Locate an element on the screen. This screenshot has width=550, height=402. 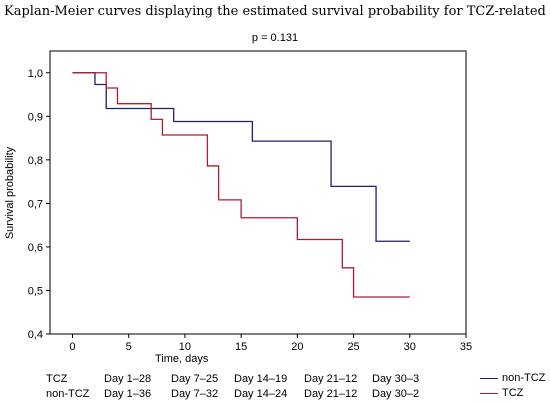
legend-item-non-tcz: non-TCZ is located at coordinates (515, 379).